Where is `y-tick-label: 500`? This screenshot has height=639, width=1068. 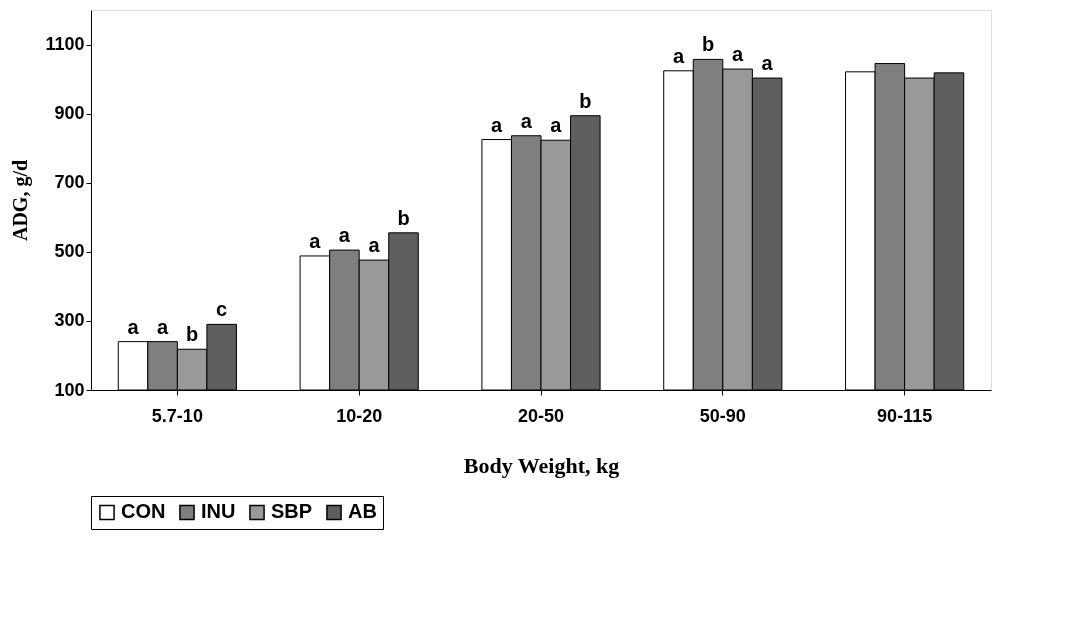
y-tick-label: 500 is located at coordinates (69, 251).